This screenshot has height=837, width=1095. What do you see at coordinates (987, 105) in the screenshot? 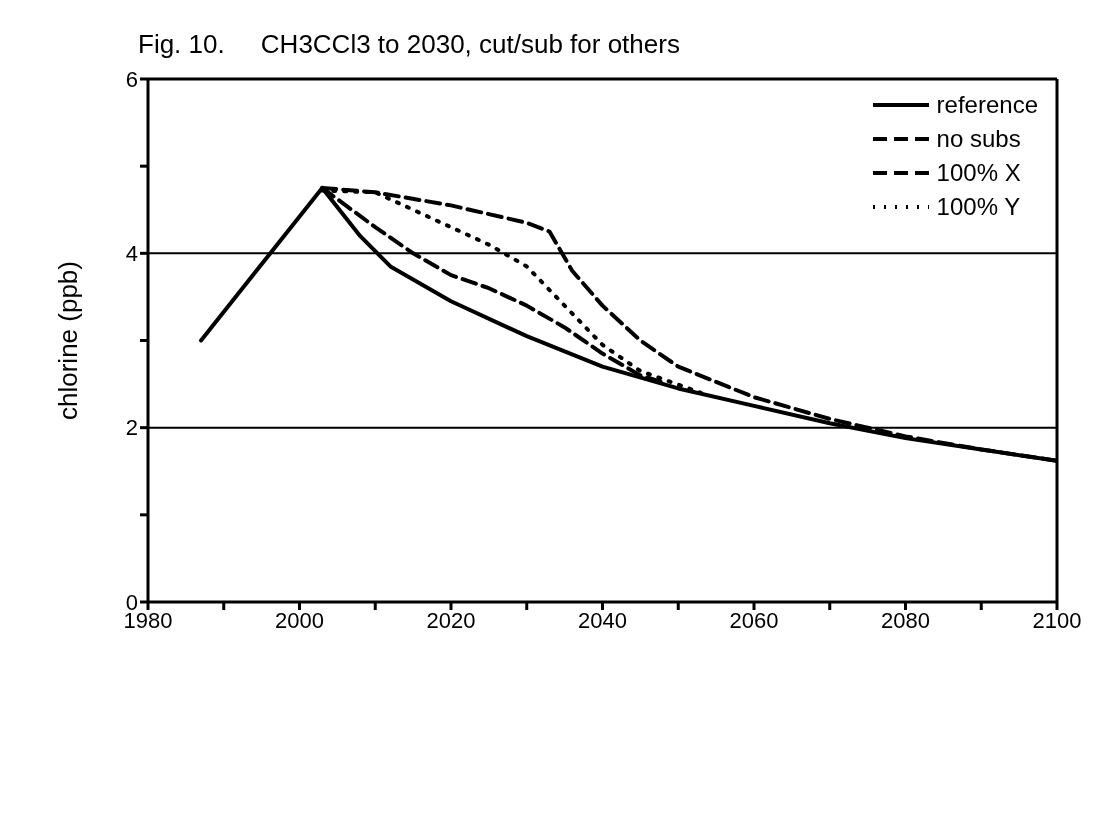
I see `legend-label: reference` at bounding box center [987, 105].